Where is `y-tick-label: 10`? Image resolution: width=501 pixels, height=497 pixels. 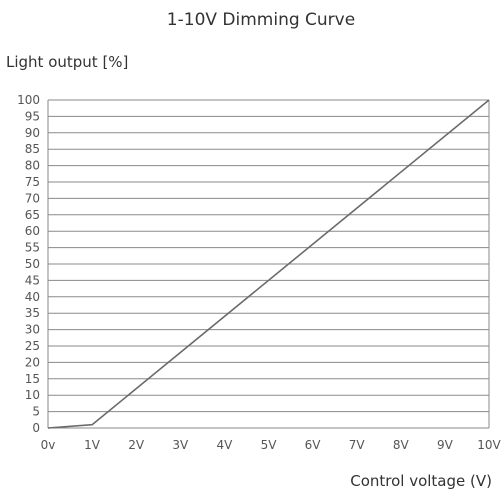 y-tick-label: 10 is located at coordinates (32, 395).